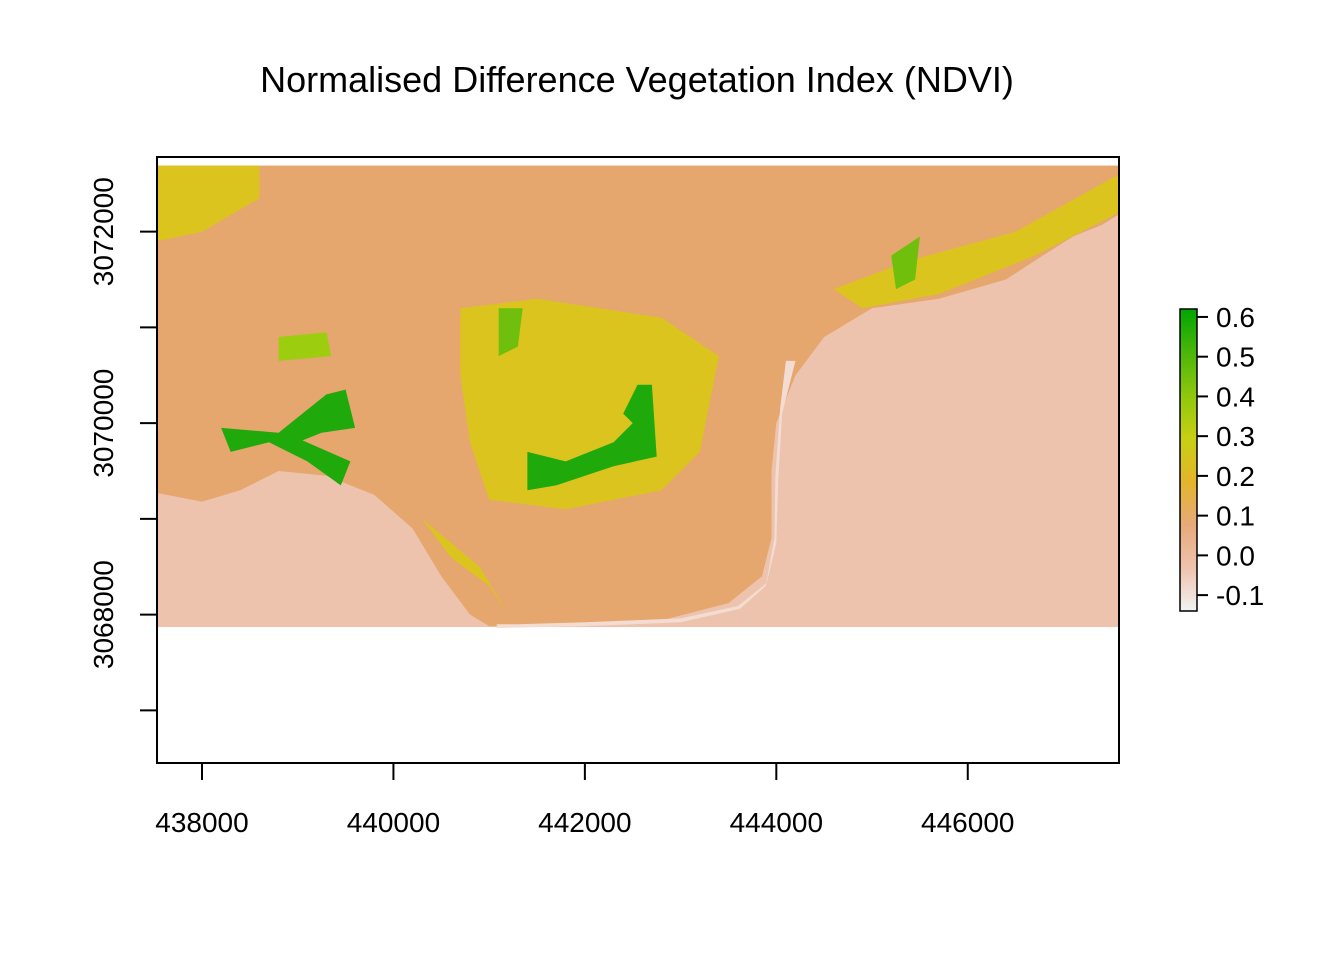  Describe the element at coordinates (1235, 396) in the screenshot. I see `colorbar-tick-label: 0.4` at that location.